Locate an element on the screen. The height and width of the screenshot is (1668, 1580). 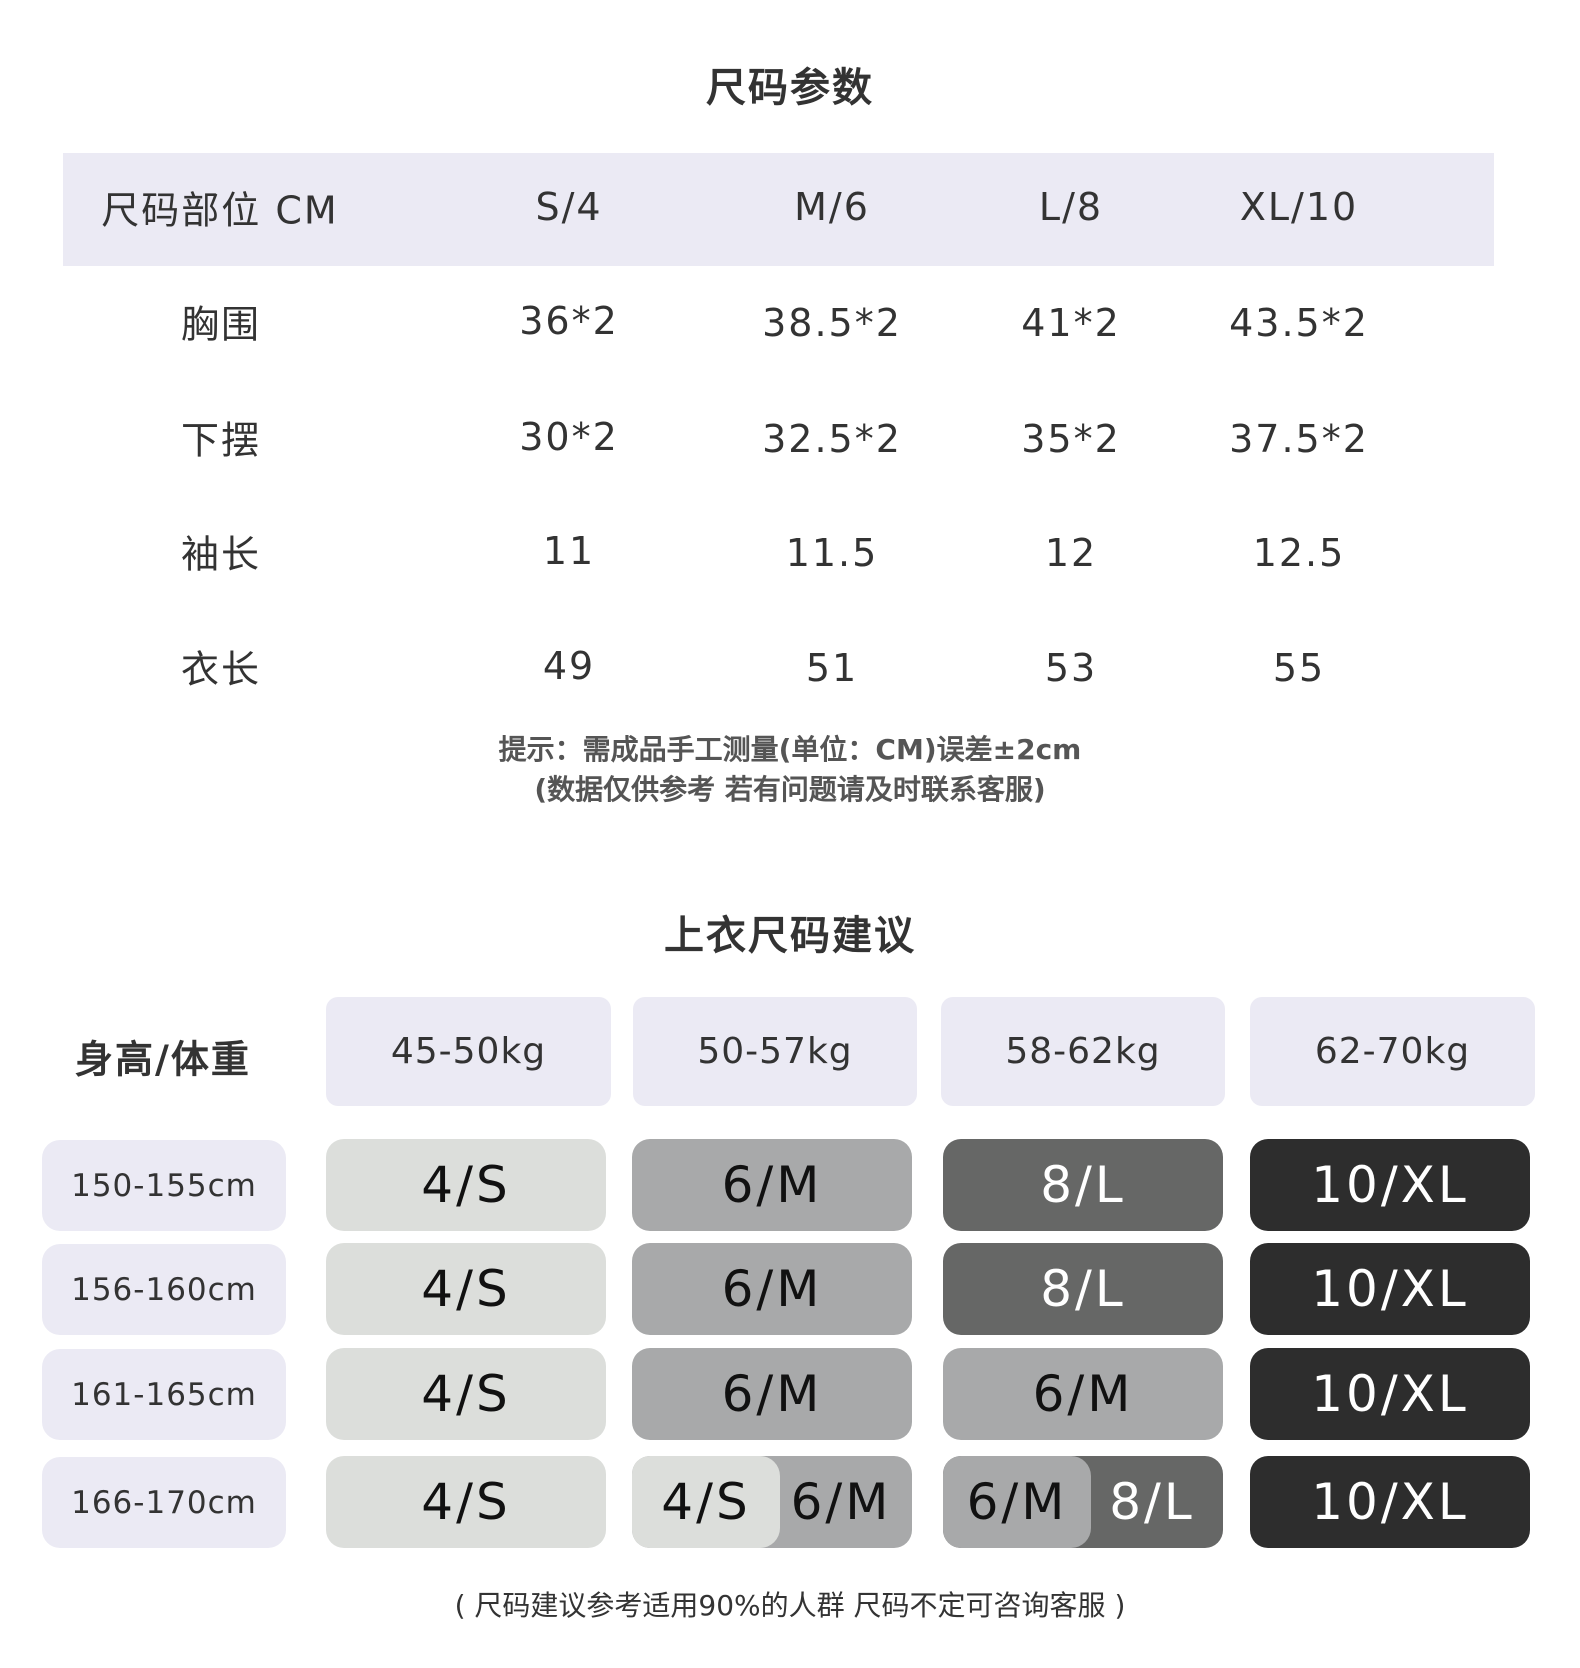
weight-header: 50-57kg is located at coordinates (775, 1051).